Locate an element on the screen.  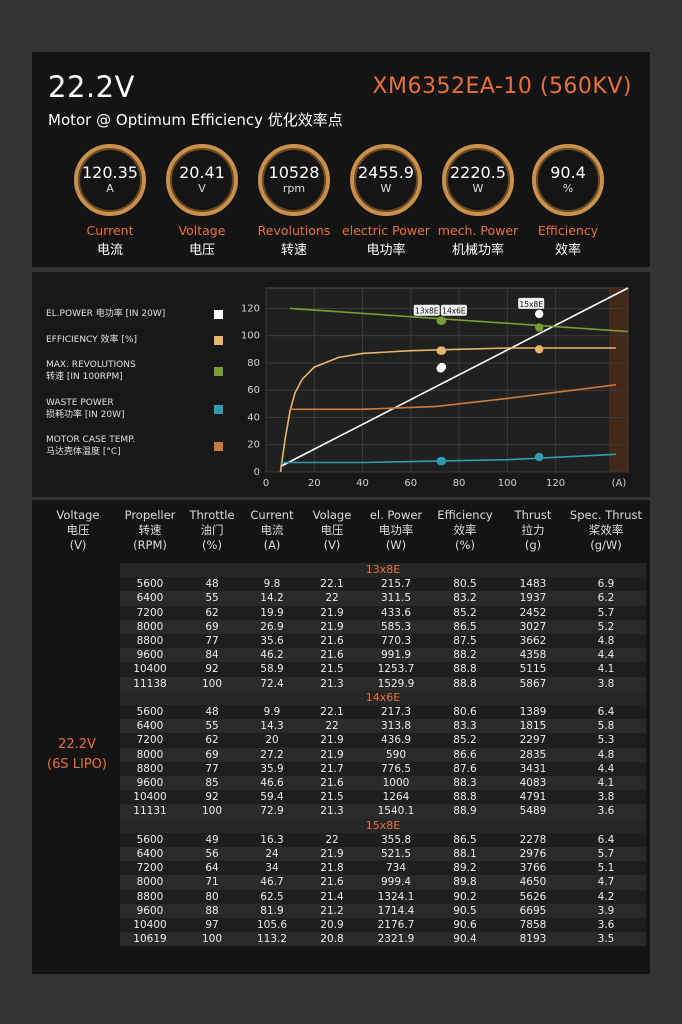
table-cell: 1389 is located at coordinates (533, 712).